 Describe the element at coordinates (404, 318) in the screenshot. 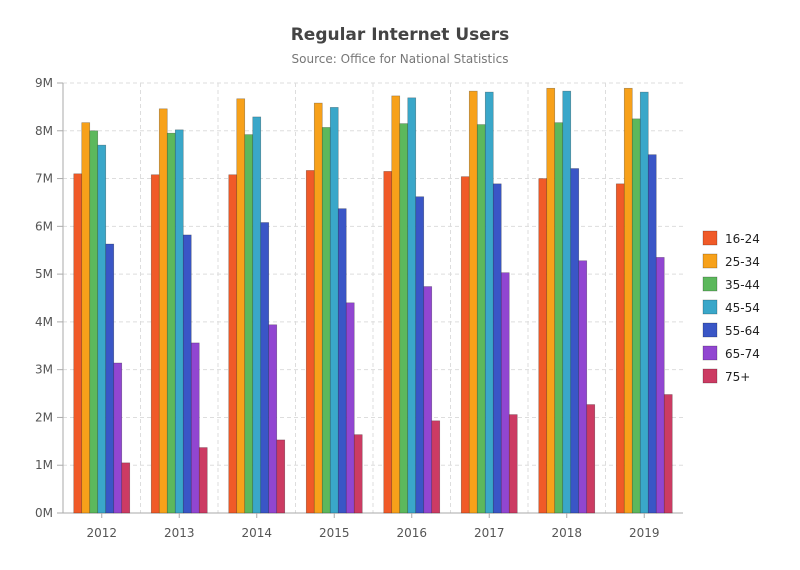

I see `bar-35-44-2016` at that location.